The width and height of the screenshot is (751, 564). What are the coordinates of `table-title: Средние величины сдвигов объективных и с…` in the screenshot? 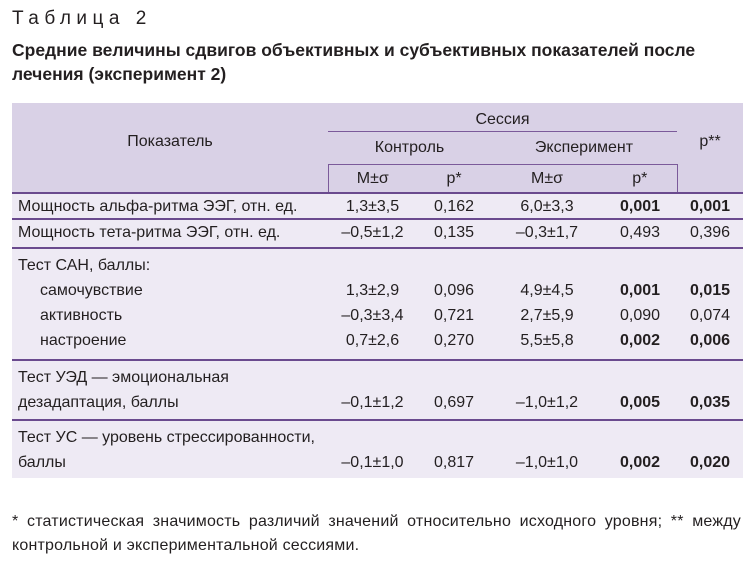 It's located at (354, 62).